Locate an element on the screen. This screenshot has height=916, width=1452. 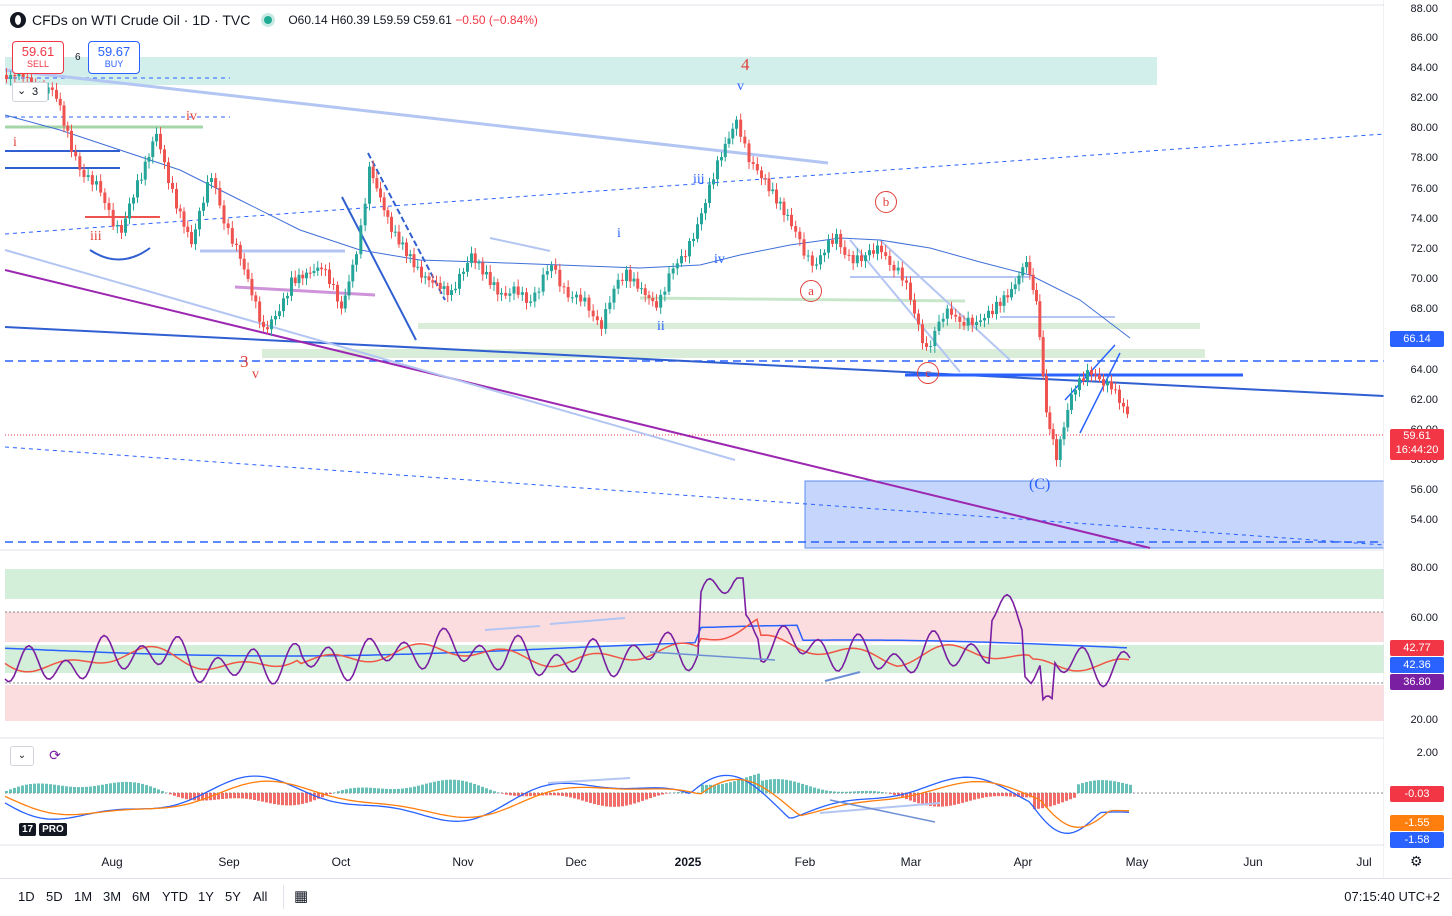
time-axis-label: 2025 is located at coordinates (688, 862).